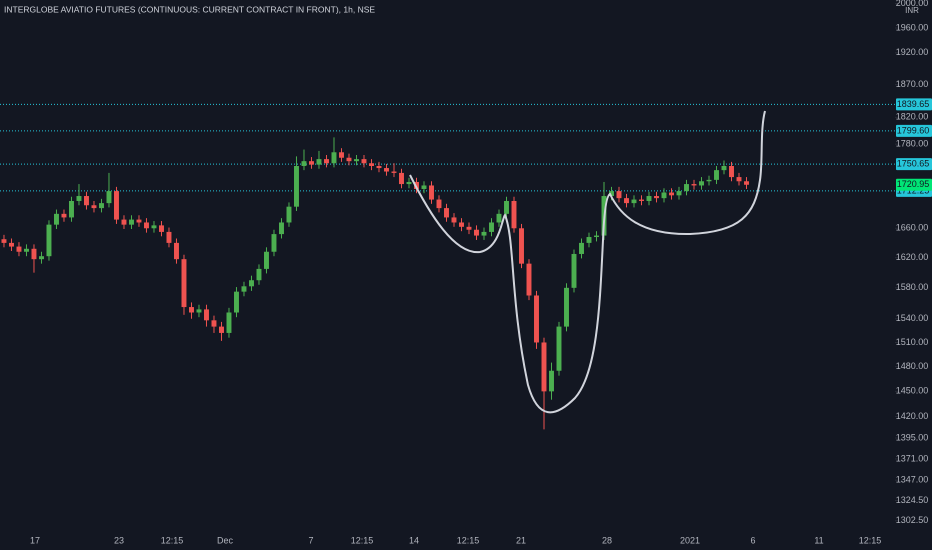 This screenshot has width=932, height=550. Describe the element at coordinates (913, 164) in the screenshot. I see `level-label: 1750.65` at that location.